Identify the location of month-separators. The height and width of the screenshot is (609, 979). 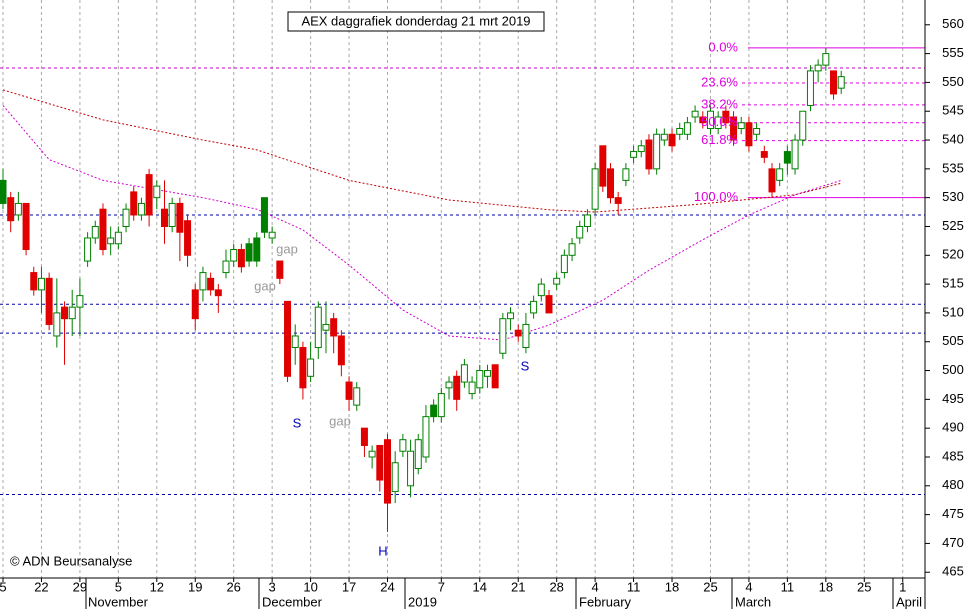
(489, 593).